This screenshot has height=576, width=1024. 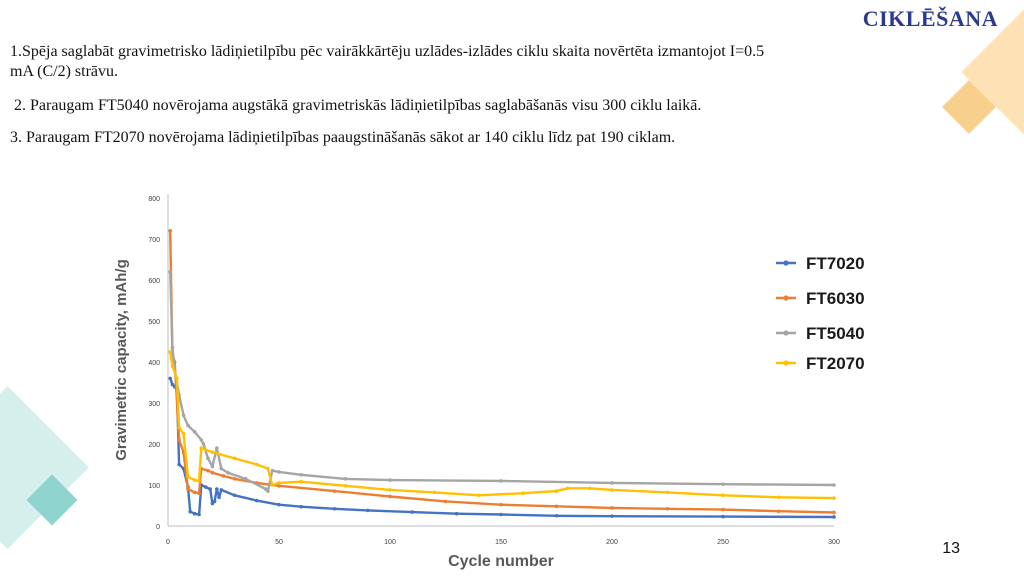 I want to click on y-tick-label: 500, so click(x=154, y=322).